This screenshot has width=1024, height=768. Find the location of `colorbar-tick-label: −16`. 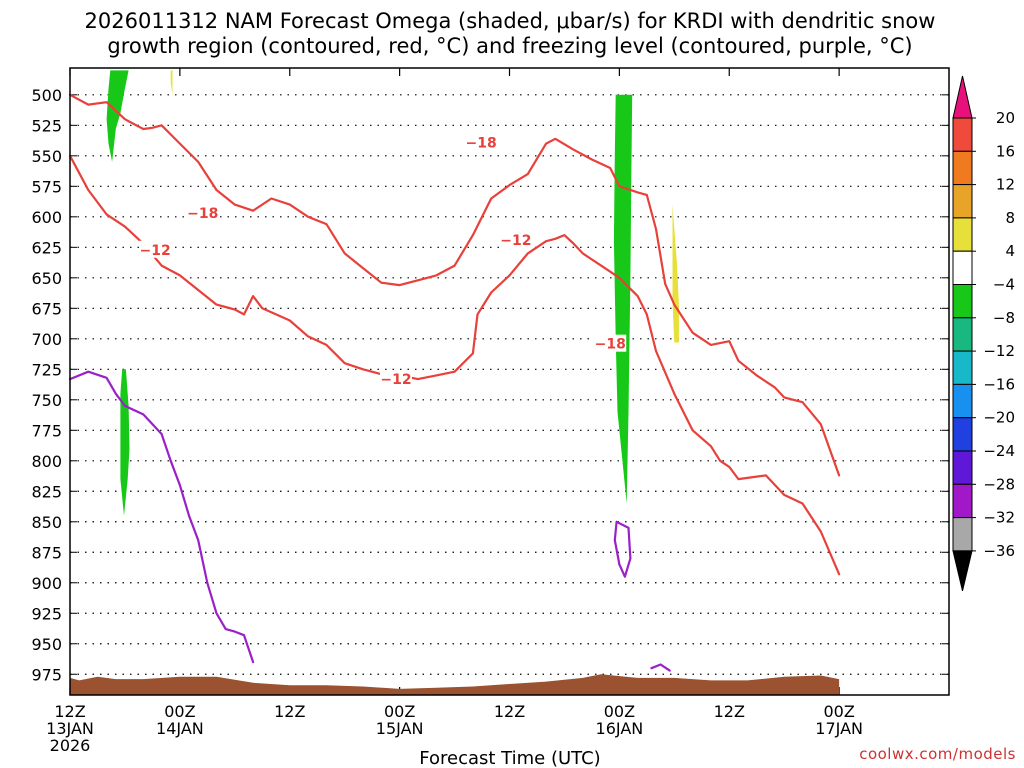

colorbar-tick-label: −16 is located at coordinates (999, 384).